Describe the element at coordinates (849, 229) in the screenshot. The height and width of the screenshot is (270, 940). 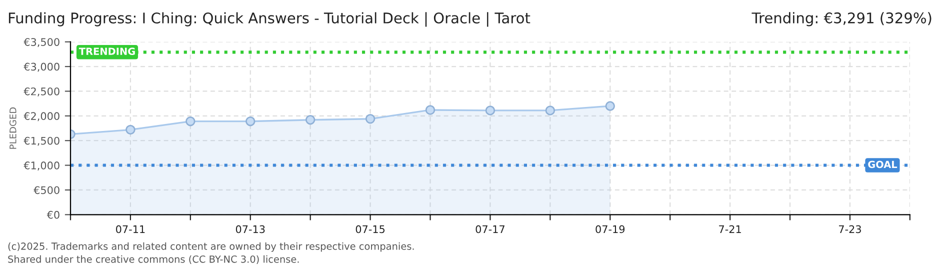
I see `x-tick-label: 7-23` at that location.